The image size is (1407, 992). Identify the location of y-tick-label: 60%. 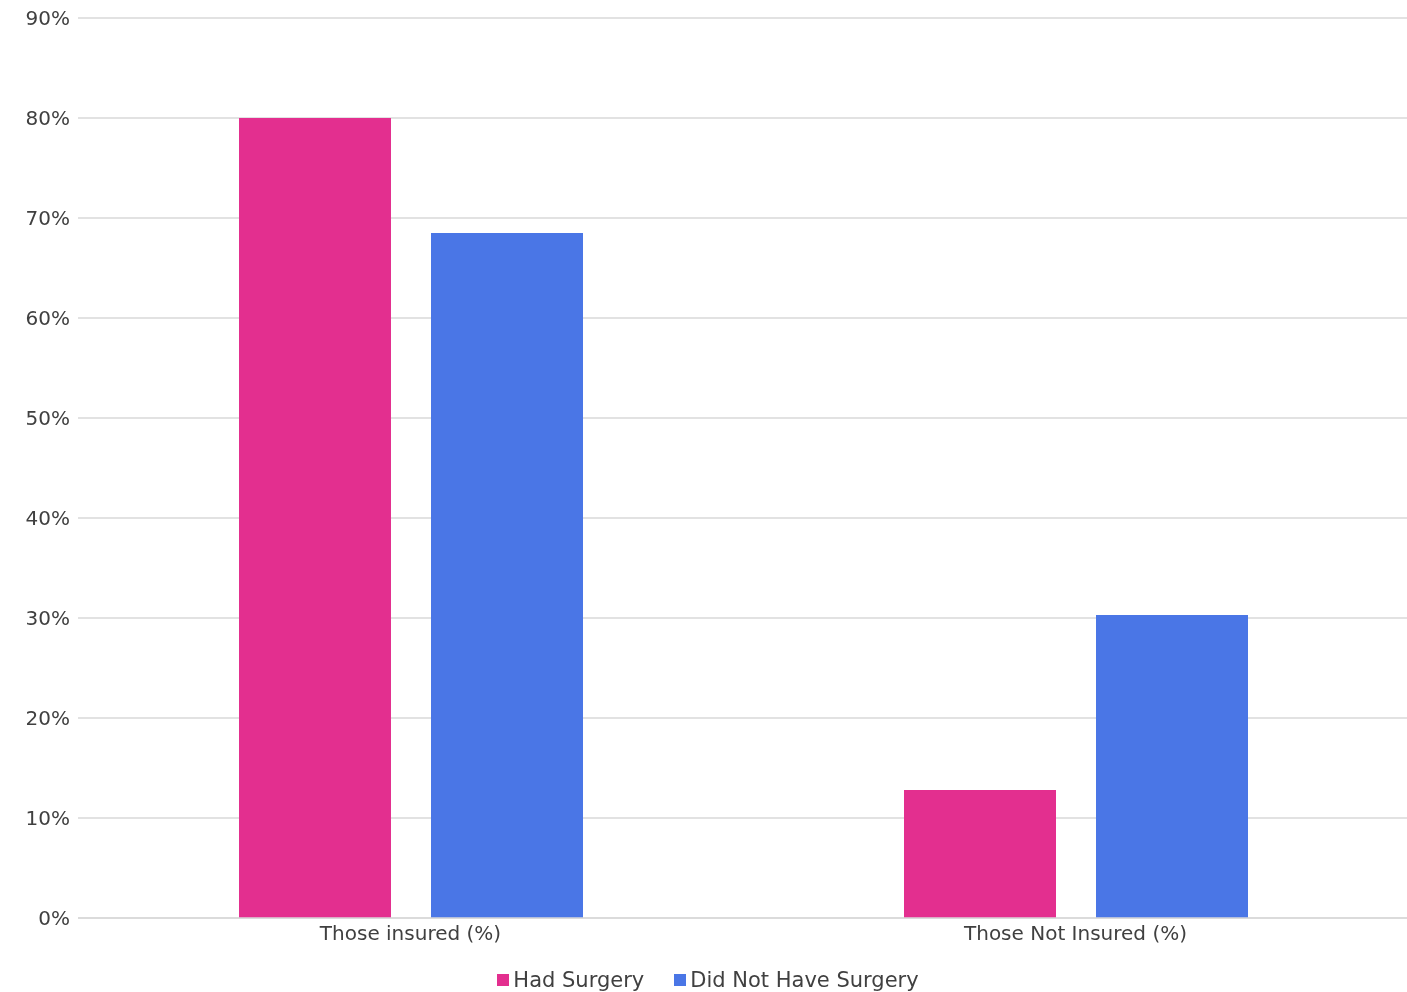
(47, 318).